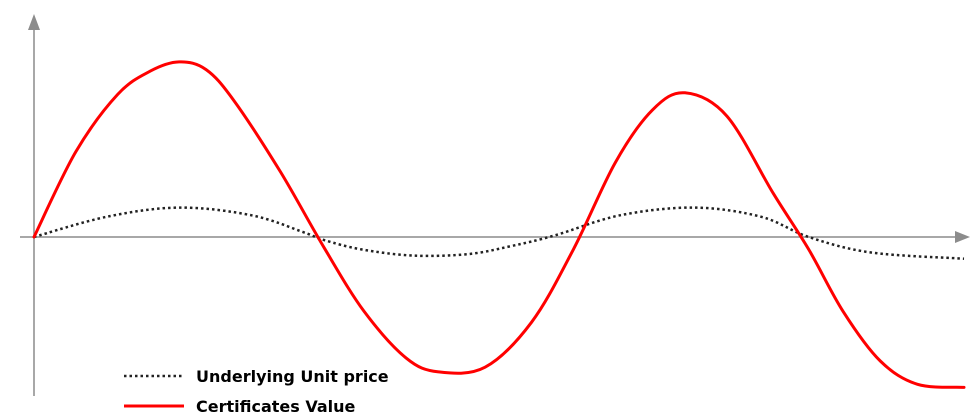  I want to click on y-axis, so click(34, 205).